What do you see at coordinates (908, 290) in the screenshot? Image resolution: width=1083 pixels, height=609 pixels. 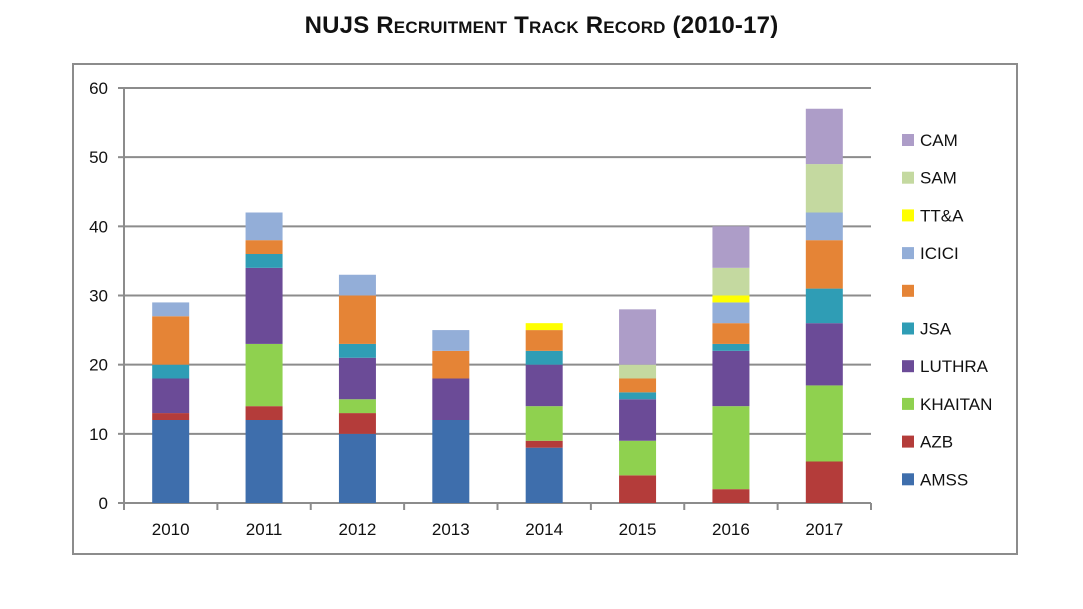 I see `legend-swatch-unnamed` at bounding box center [908, 290].